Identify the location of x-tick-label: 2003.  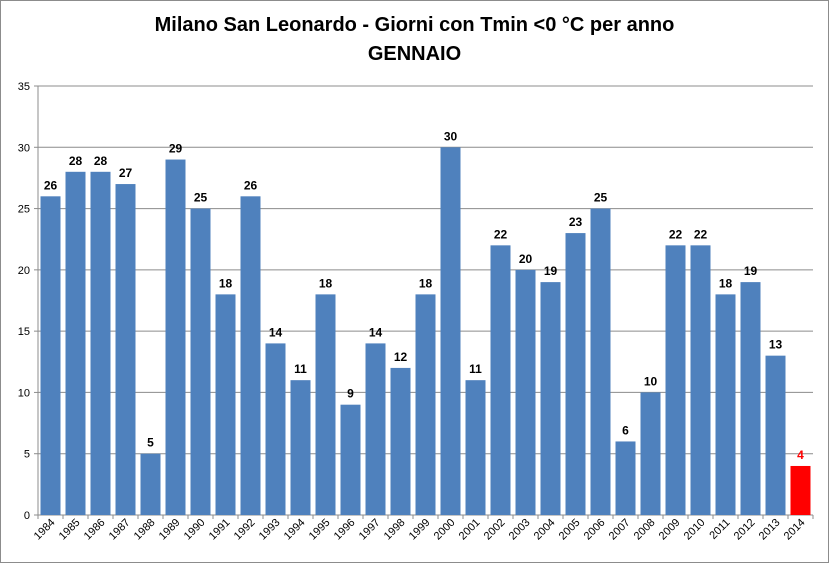
(520, 530).